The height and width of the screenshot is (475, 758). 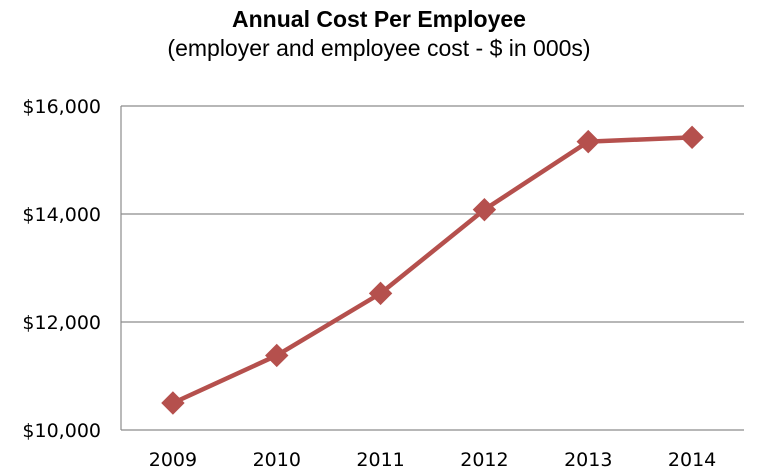 I want to click on x-tick-labels: 2009 2010 2011 2012 2013 2014, so click(x=433, y=460).